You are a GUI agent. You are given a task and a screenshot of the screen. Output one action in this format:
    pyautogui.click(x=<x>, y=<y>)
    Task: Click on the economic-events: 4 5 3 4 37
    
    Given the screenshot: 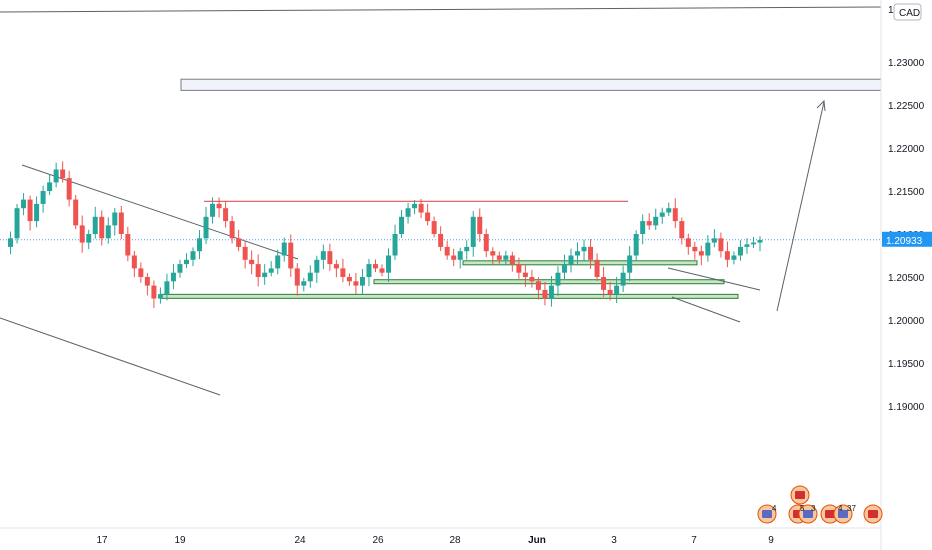 What is the action you would take?
    pyautogui.click(x=820, y=504)
    